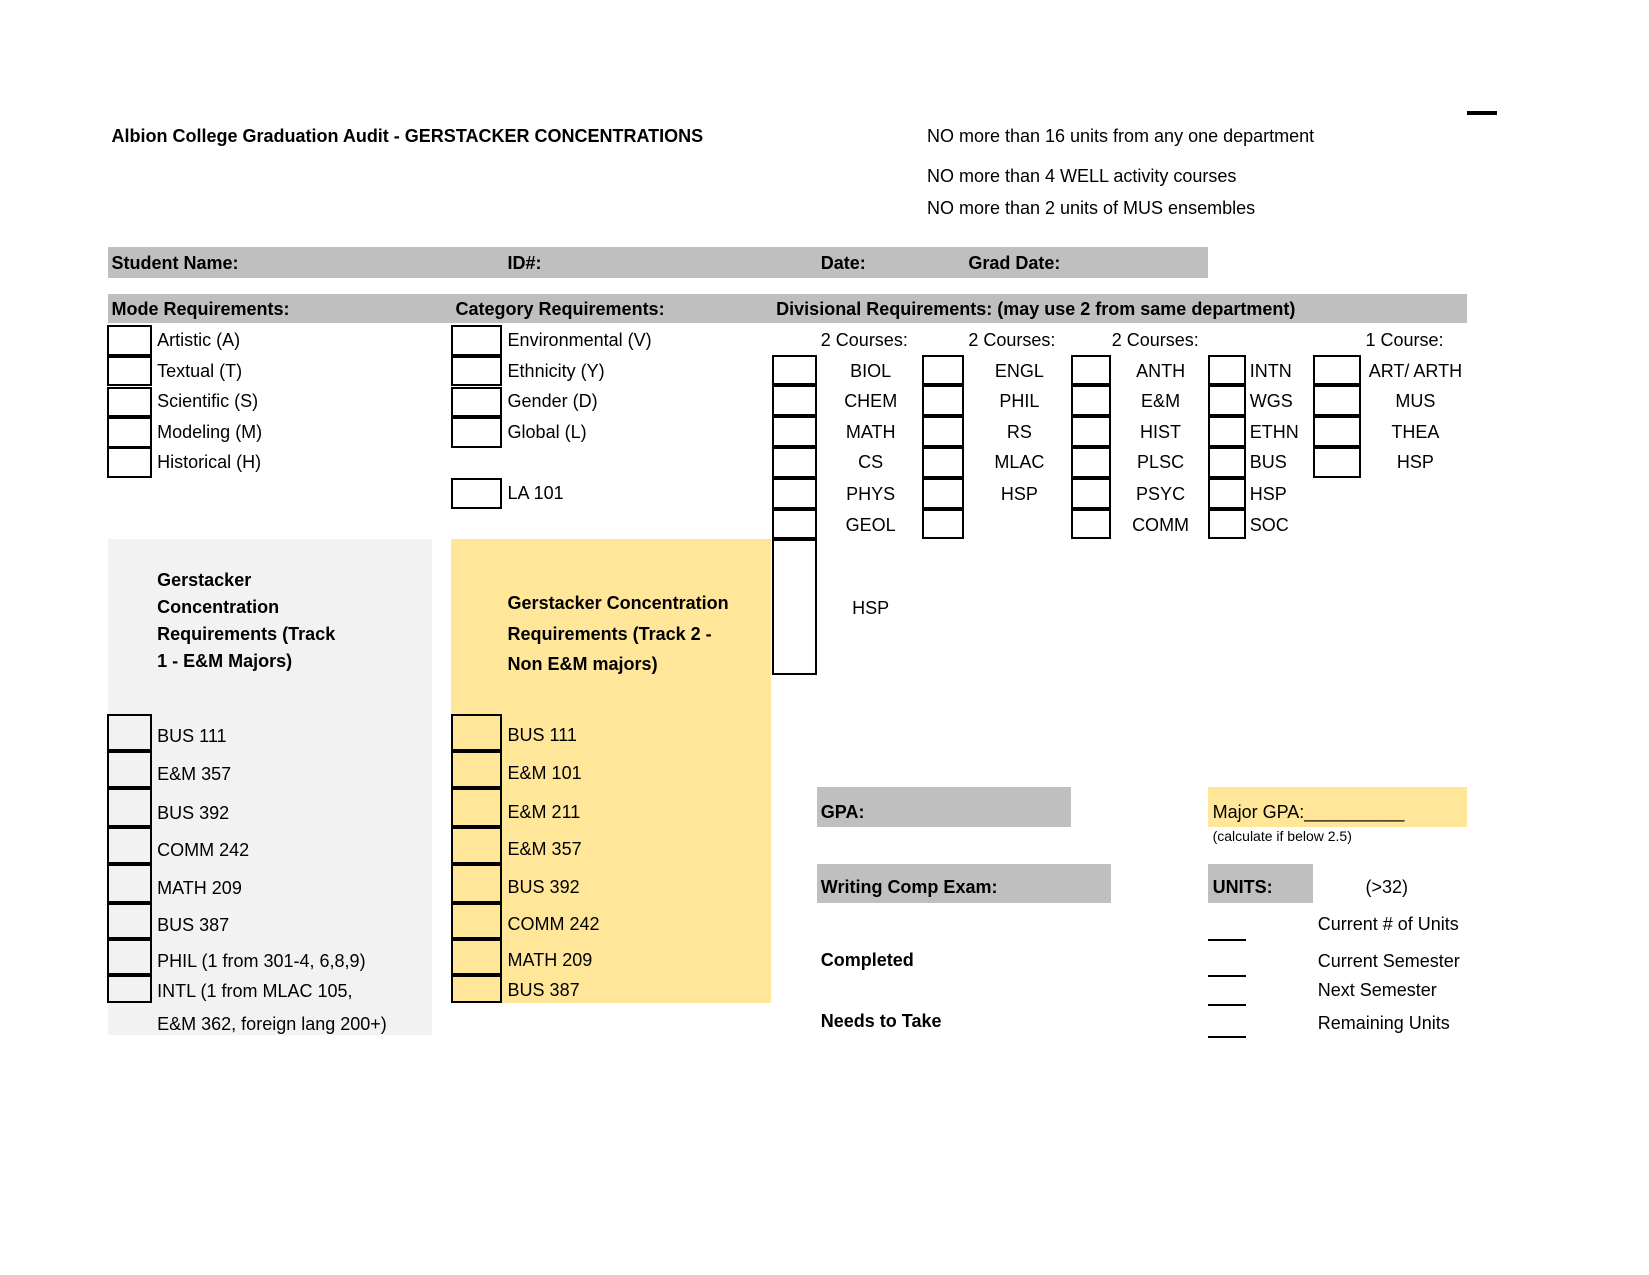  What do you see at coordinates (1268, 461) in the screenshot?
I see `course: BUS` at bounding box center [1268, 461].